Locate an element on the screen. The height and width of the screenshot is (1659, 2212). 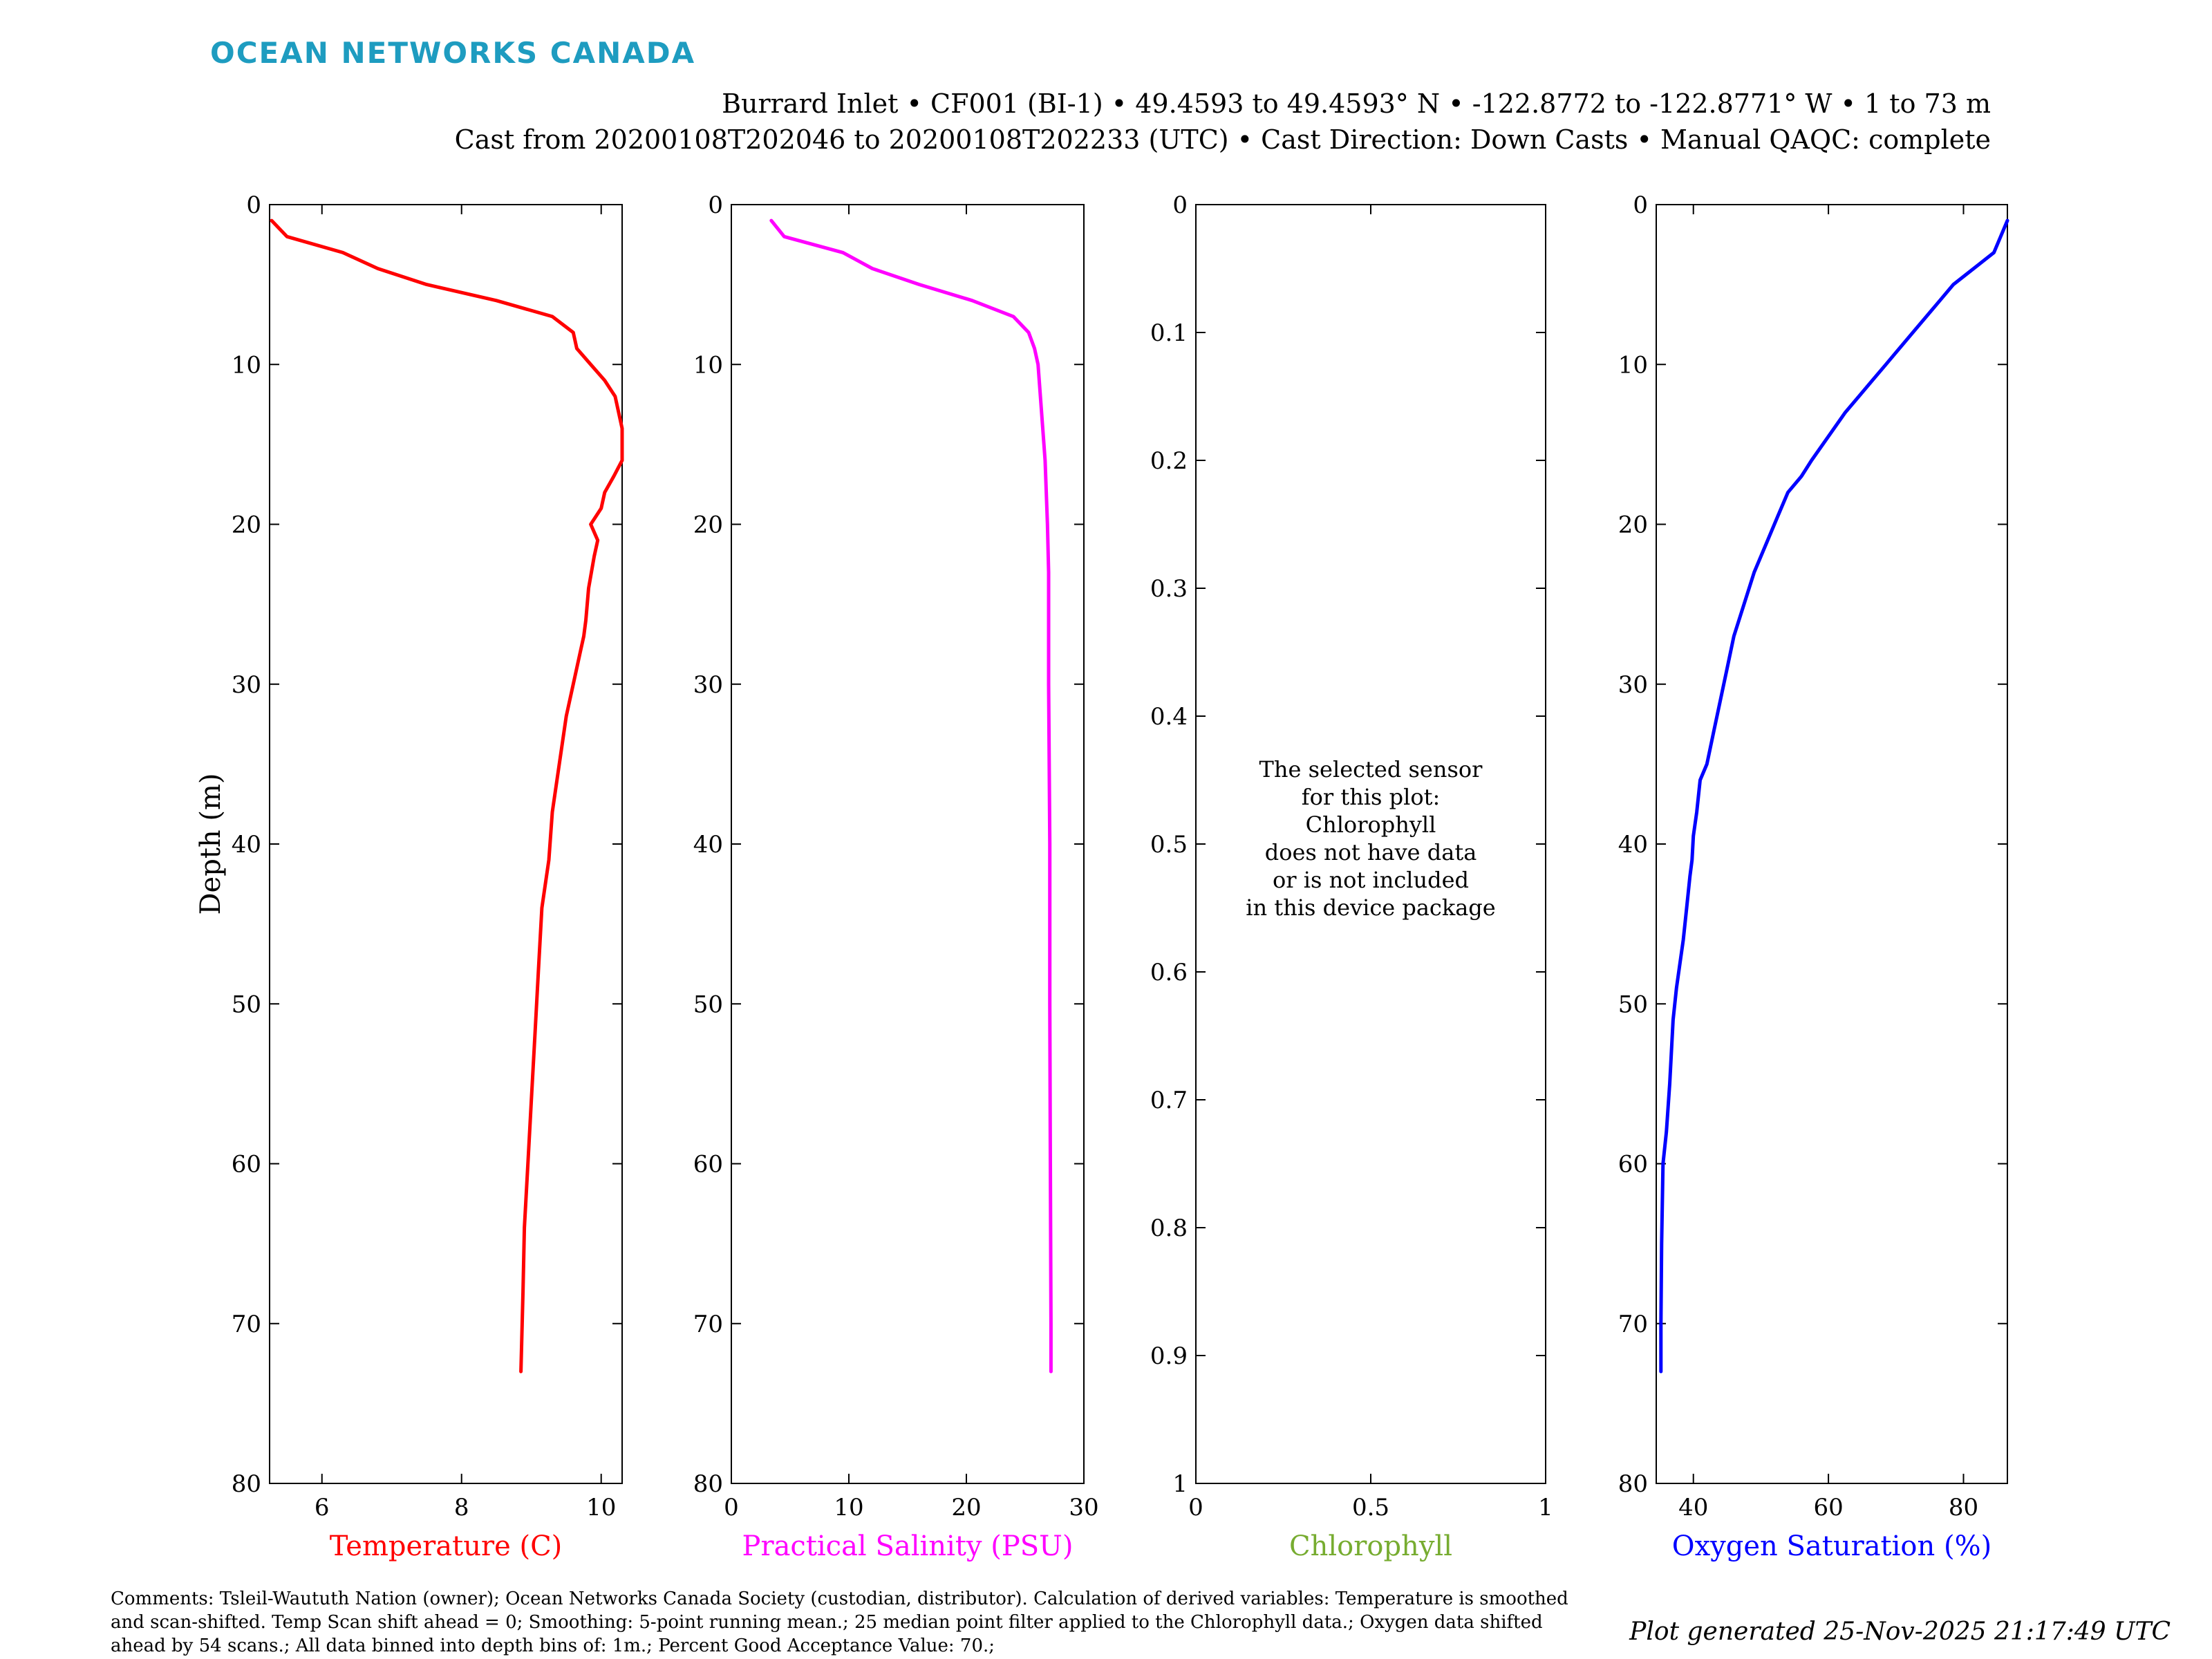
x-tick-label: 6 is located at coordinates (322, 1507).